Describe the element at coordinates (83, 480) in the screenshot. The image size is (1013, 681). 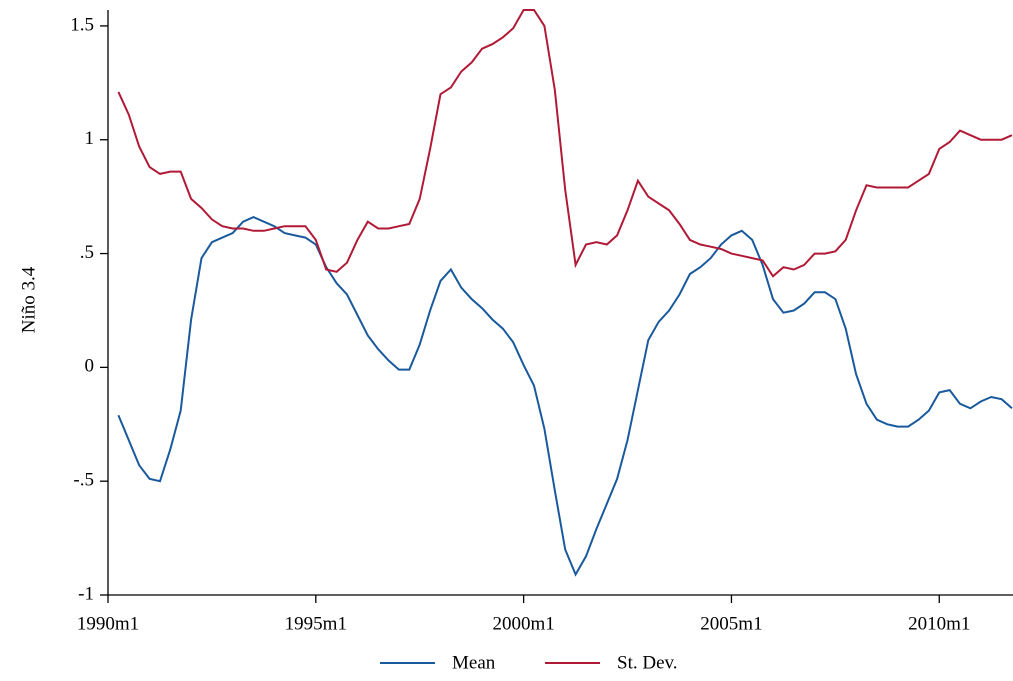
I see `y-tick-label: -.5` at that location.